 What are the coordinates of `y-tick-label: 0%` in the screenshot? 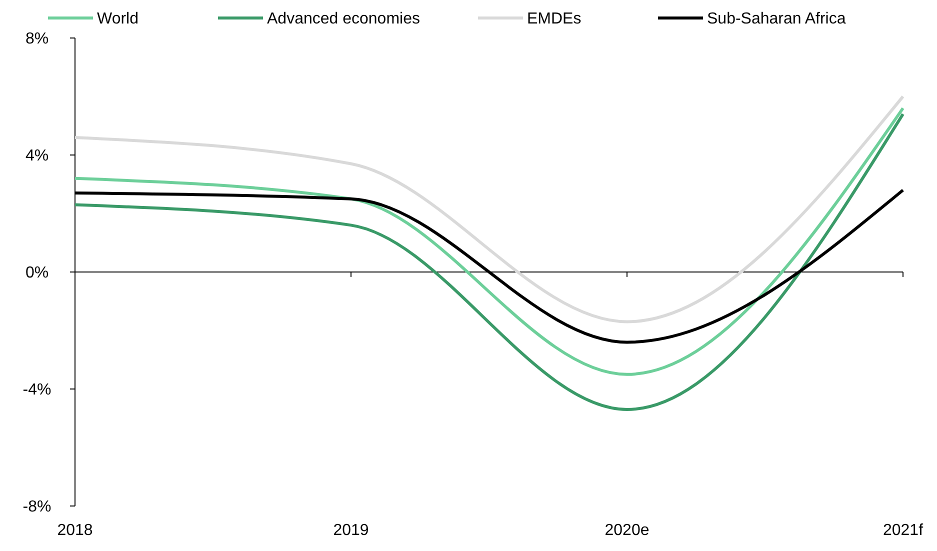 It's located at (37, 273).